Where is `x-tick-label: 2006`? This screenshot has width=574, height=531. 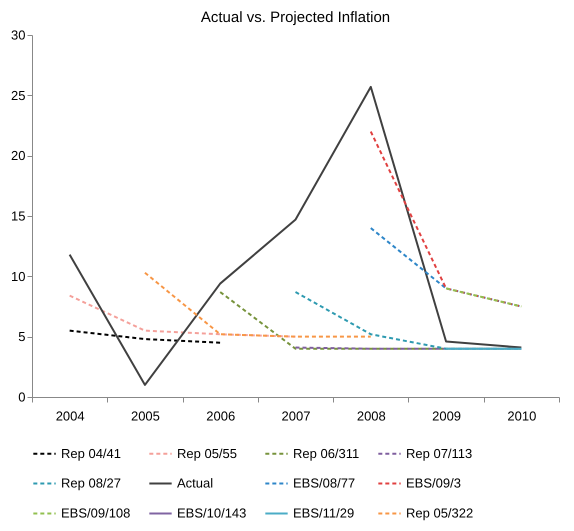
x-tick-label: 2006 is located at coordinates (221, 416).